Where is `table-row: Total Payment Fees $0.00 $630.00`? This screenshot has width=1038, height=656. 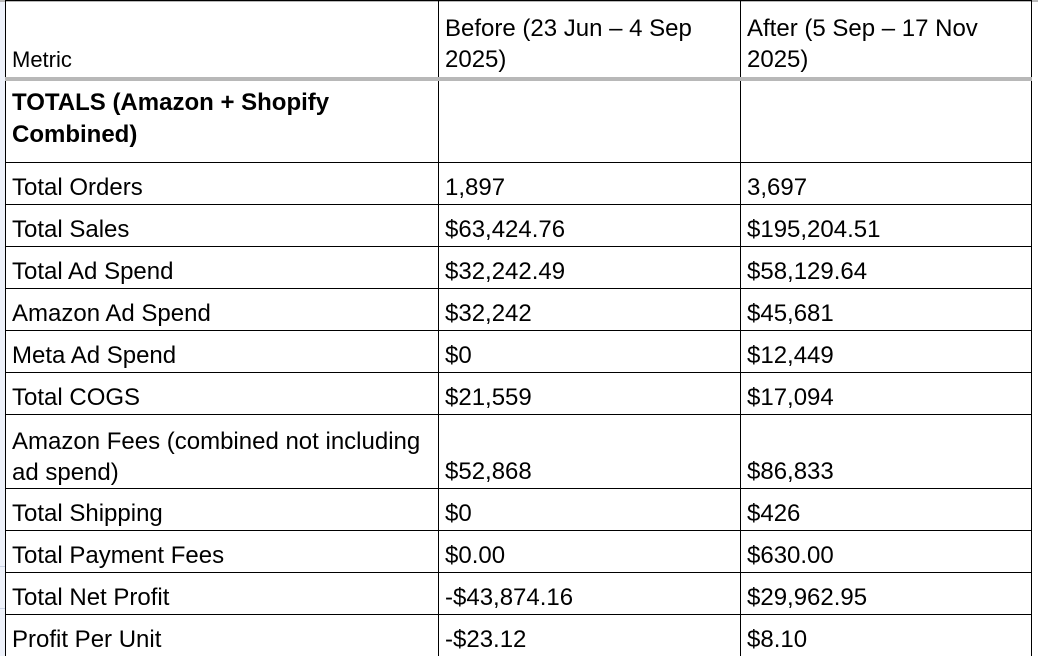
table-row: Total Payment Fees $0.00 $630.00 is located at coordinates (518, 551).